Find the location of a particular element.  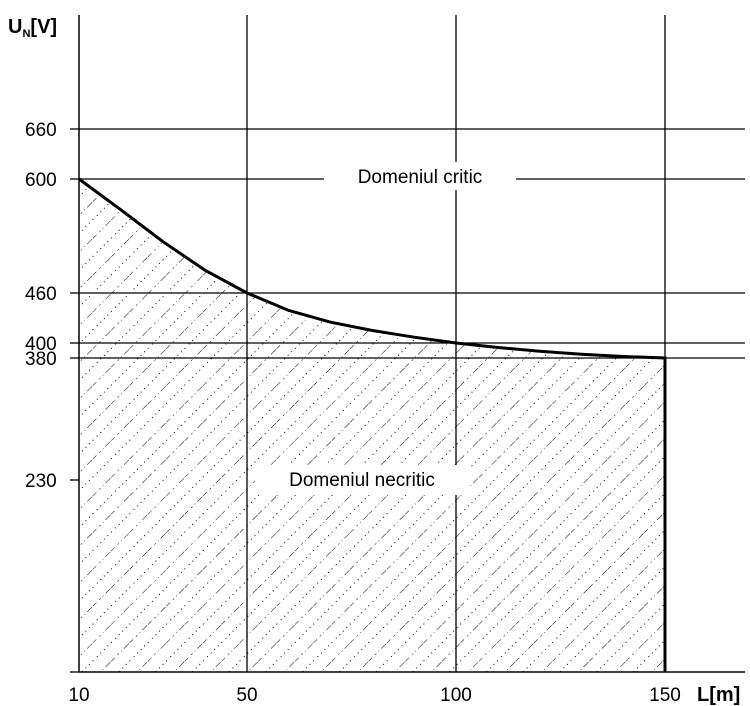

svg-text: Domeniul necritic is located at coordinates (362, 480).